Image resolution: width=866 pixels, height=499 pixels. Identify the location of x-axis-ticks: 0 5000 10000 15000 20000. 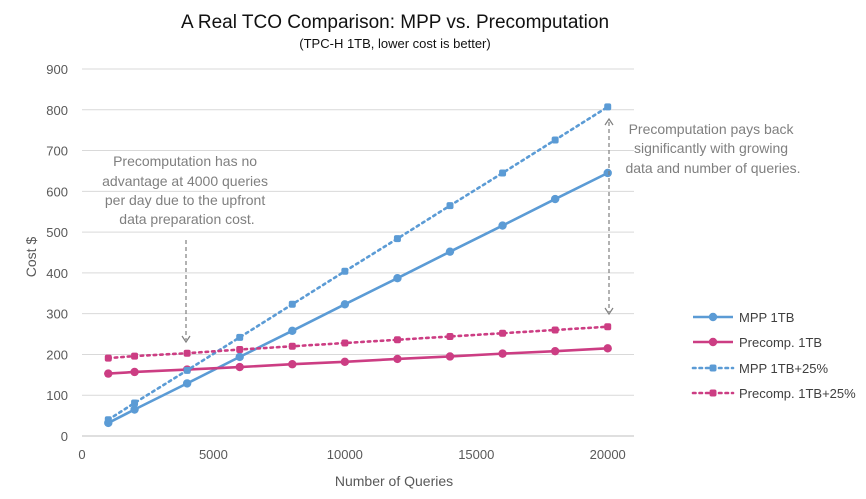
(351, 454).